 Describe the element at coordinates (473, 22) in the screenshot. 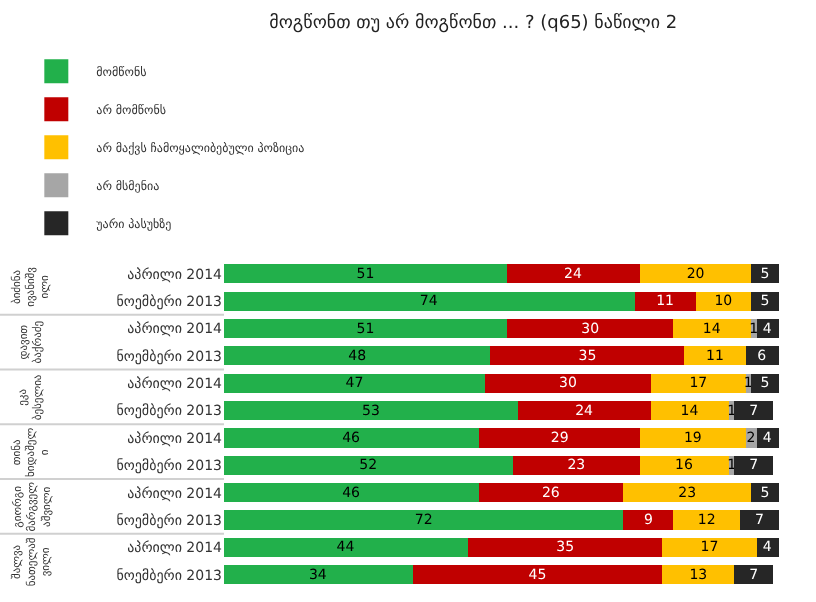

I see `chart-title: მოგწონთ თუ არ მოგწონთ ... ? (q65) ნაწილი 2` at that location.